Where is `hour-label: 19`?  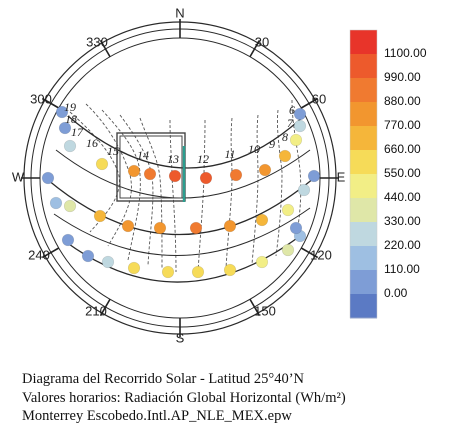
hour-label: 19 is located at coordinates (70, 107).